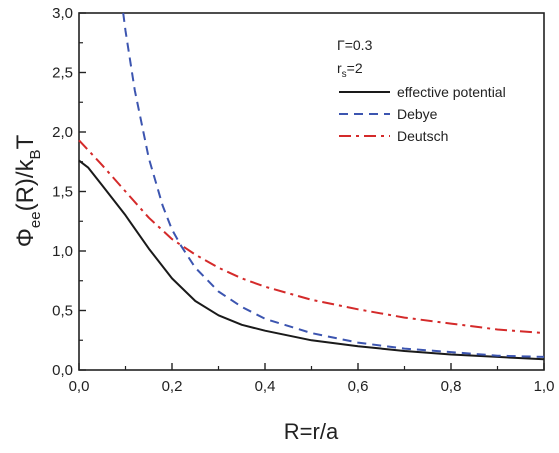 This screenshot has width=559, height=453. I want to click on legend-items: effective potential Debye Deutsch, so click(422, 114).